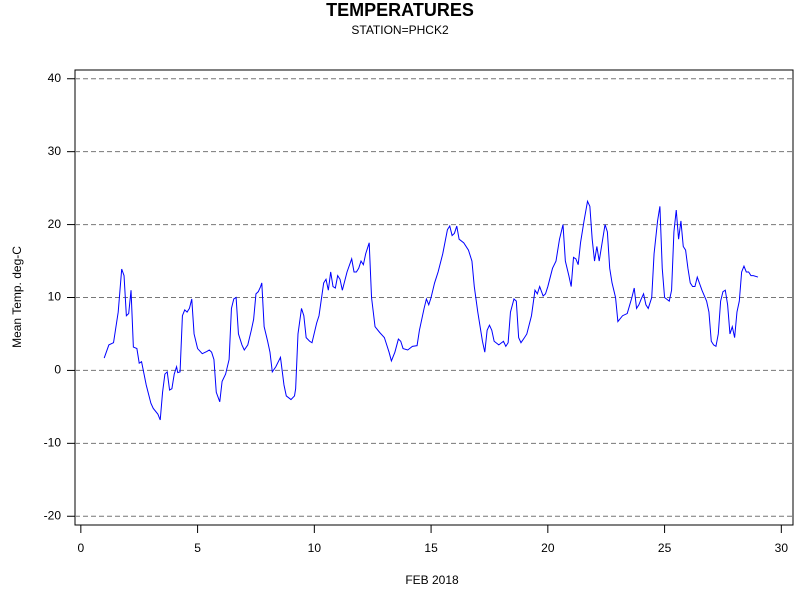  Describe the element at coordinates (315, 548) in the screenshot. I see `x-tick-label: 10` at that location.